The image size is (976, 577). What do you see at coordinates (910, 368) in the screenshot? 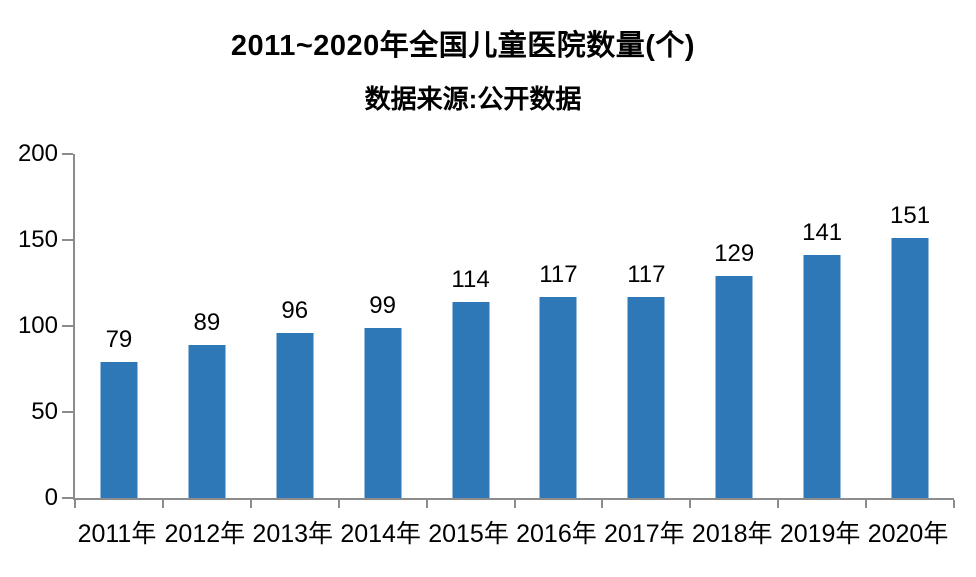
I see `bar-2020年` at bounding box center [910, 368].